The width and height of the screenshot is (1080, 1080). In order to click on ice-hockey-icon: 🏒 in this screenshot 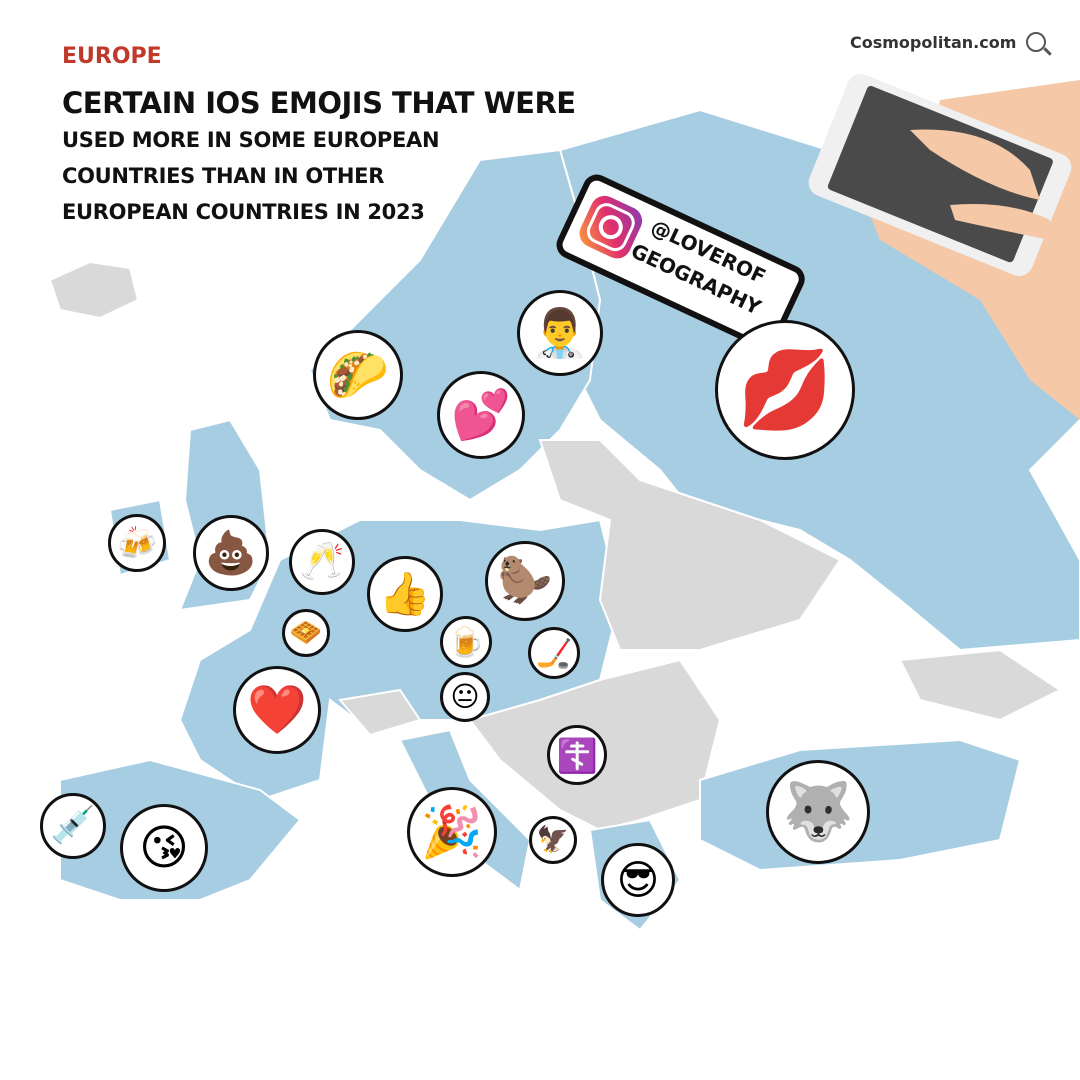, I will do `click(554, 652)`.